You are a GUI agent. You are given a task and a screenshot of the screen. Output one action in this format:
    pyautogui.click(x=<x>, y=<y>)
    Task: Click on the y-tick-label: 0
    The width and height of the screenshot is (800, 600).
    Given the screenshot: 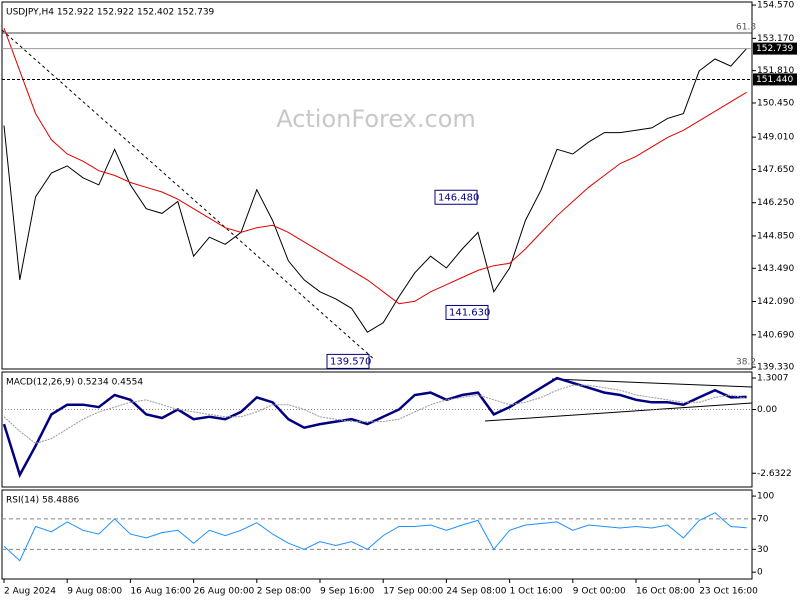 What is the action you would take?
    pyautogui.click(x=760, y=573)
    